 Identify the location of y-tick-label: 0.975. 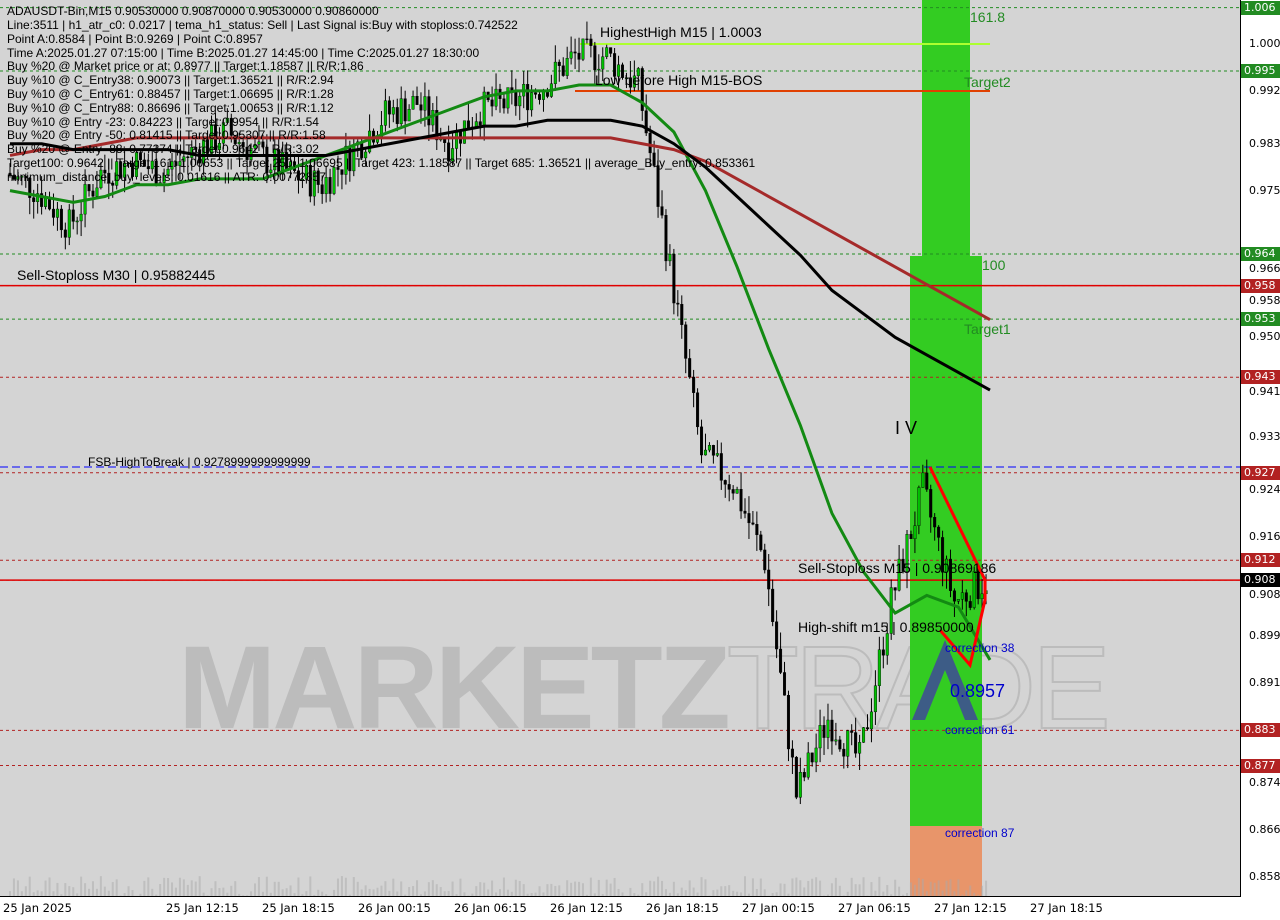
(1264, 190).